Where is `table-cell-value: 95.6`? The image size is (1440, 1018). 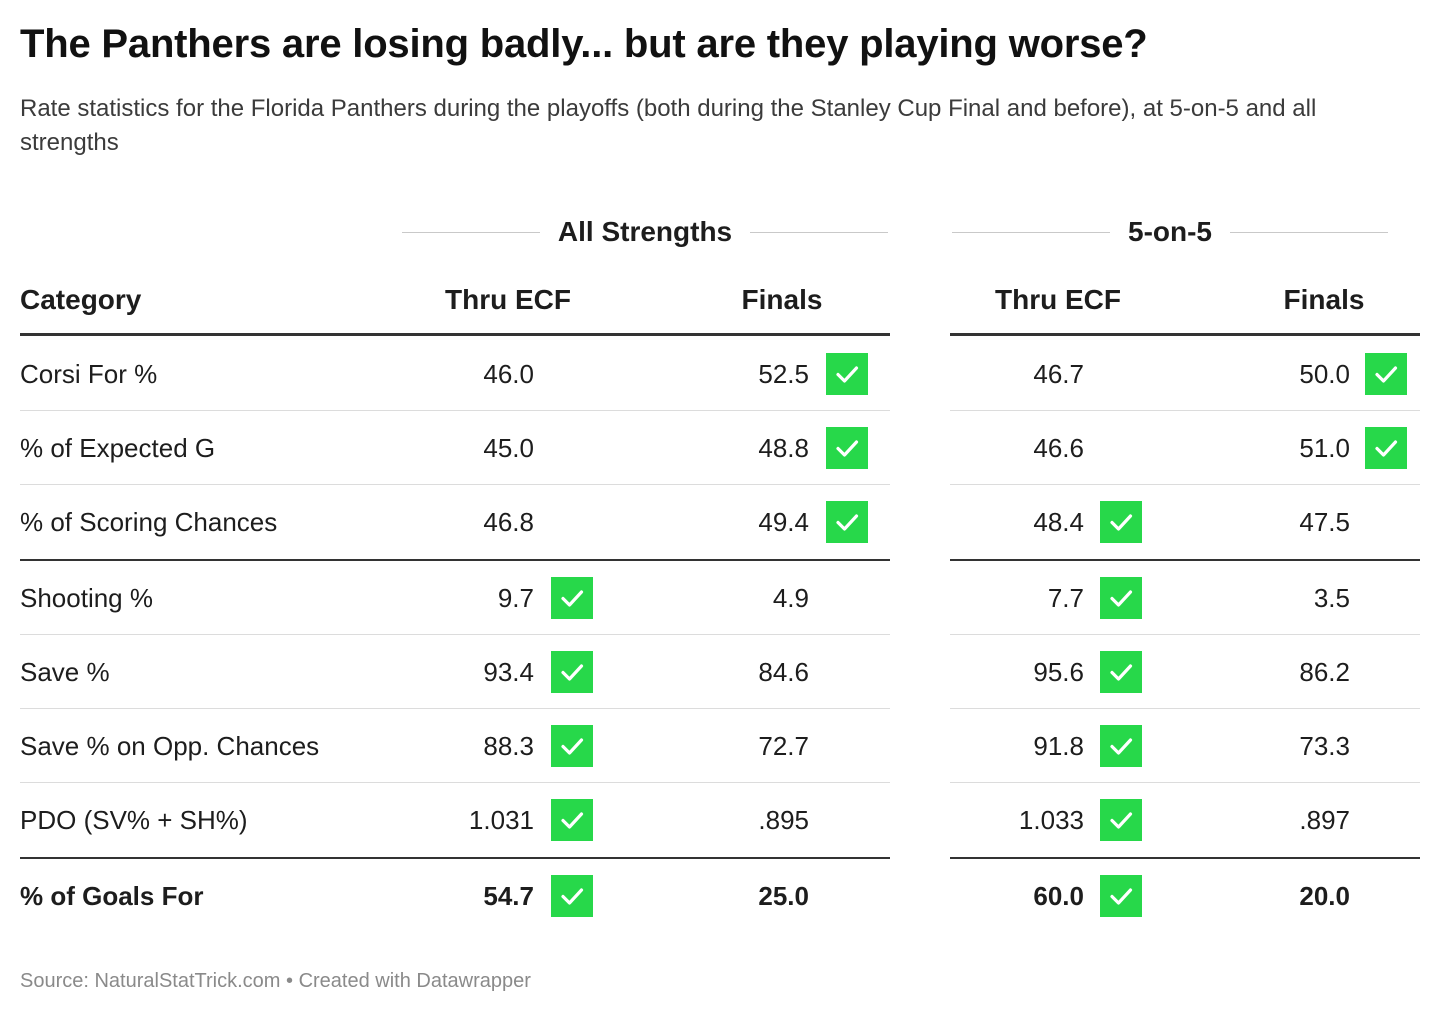
table-cell-value: 95.6 is located at coordinates (1058, 672).